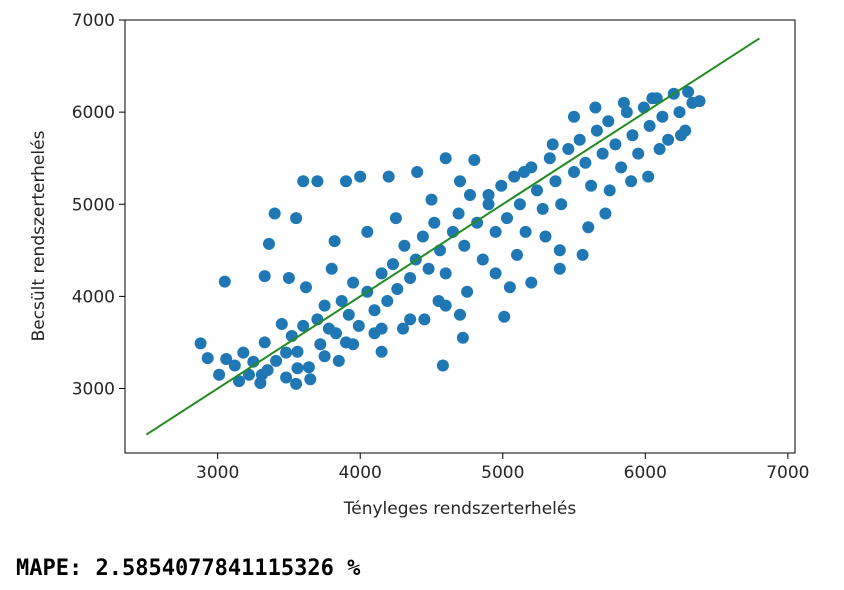 The image size is (844, 590). I want to click on y-tick-label-4000: 4000, so click(93, 297).